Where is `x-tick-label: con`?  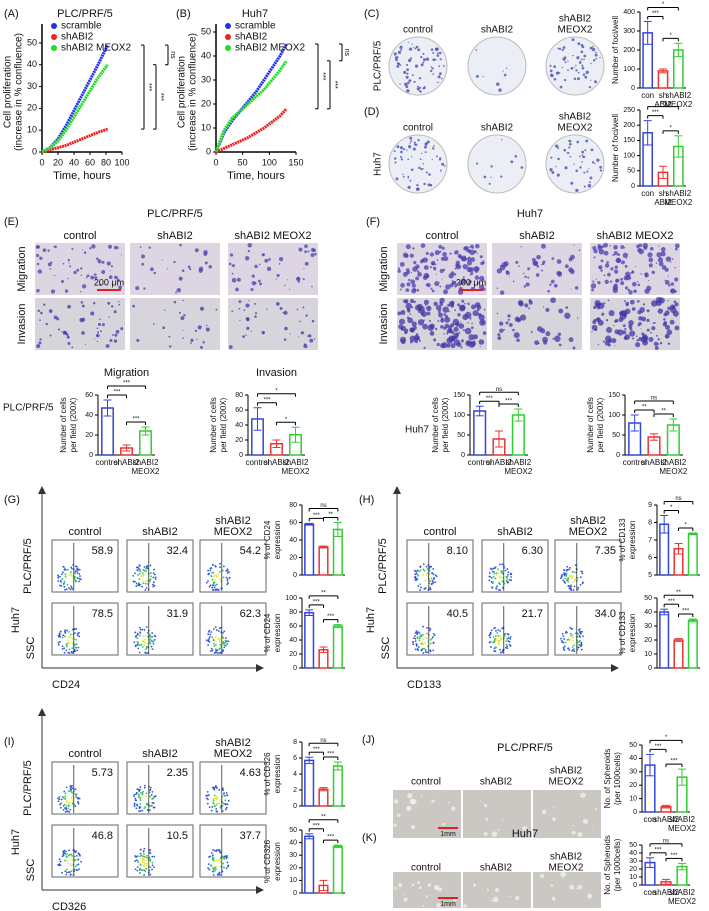
x-tick-label: con is located at coordinates (650, 892).